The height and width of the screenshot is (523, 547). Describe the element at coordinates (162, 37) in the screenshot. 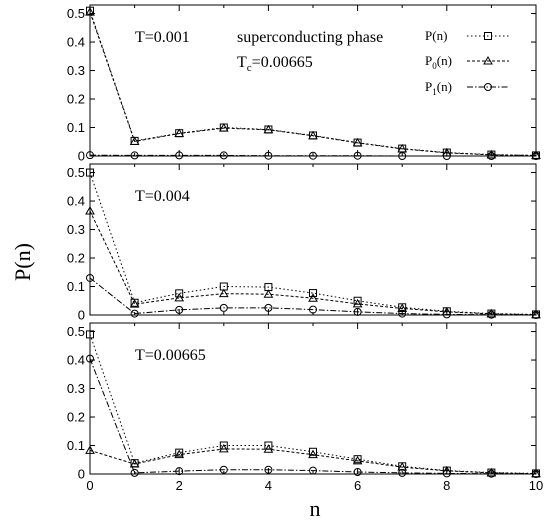

I see `panel-temperature-label: T=0.001` at that location.